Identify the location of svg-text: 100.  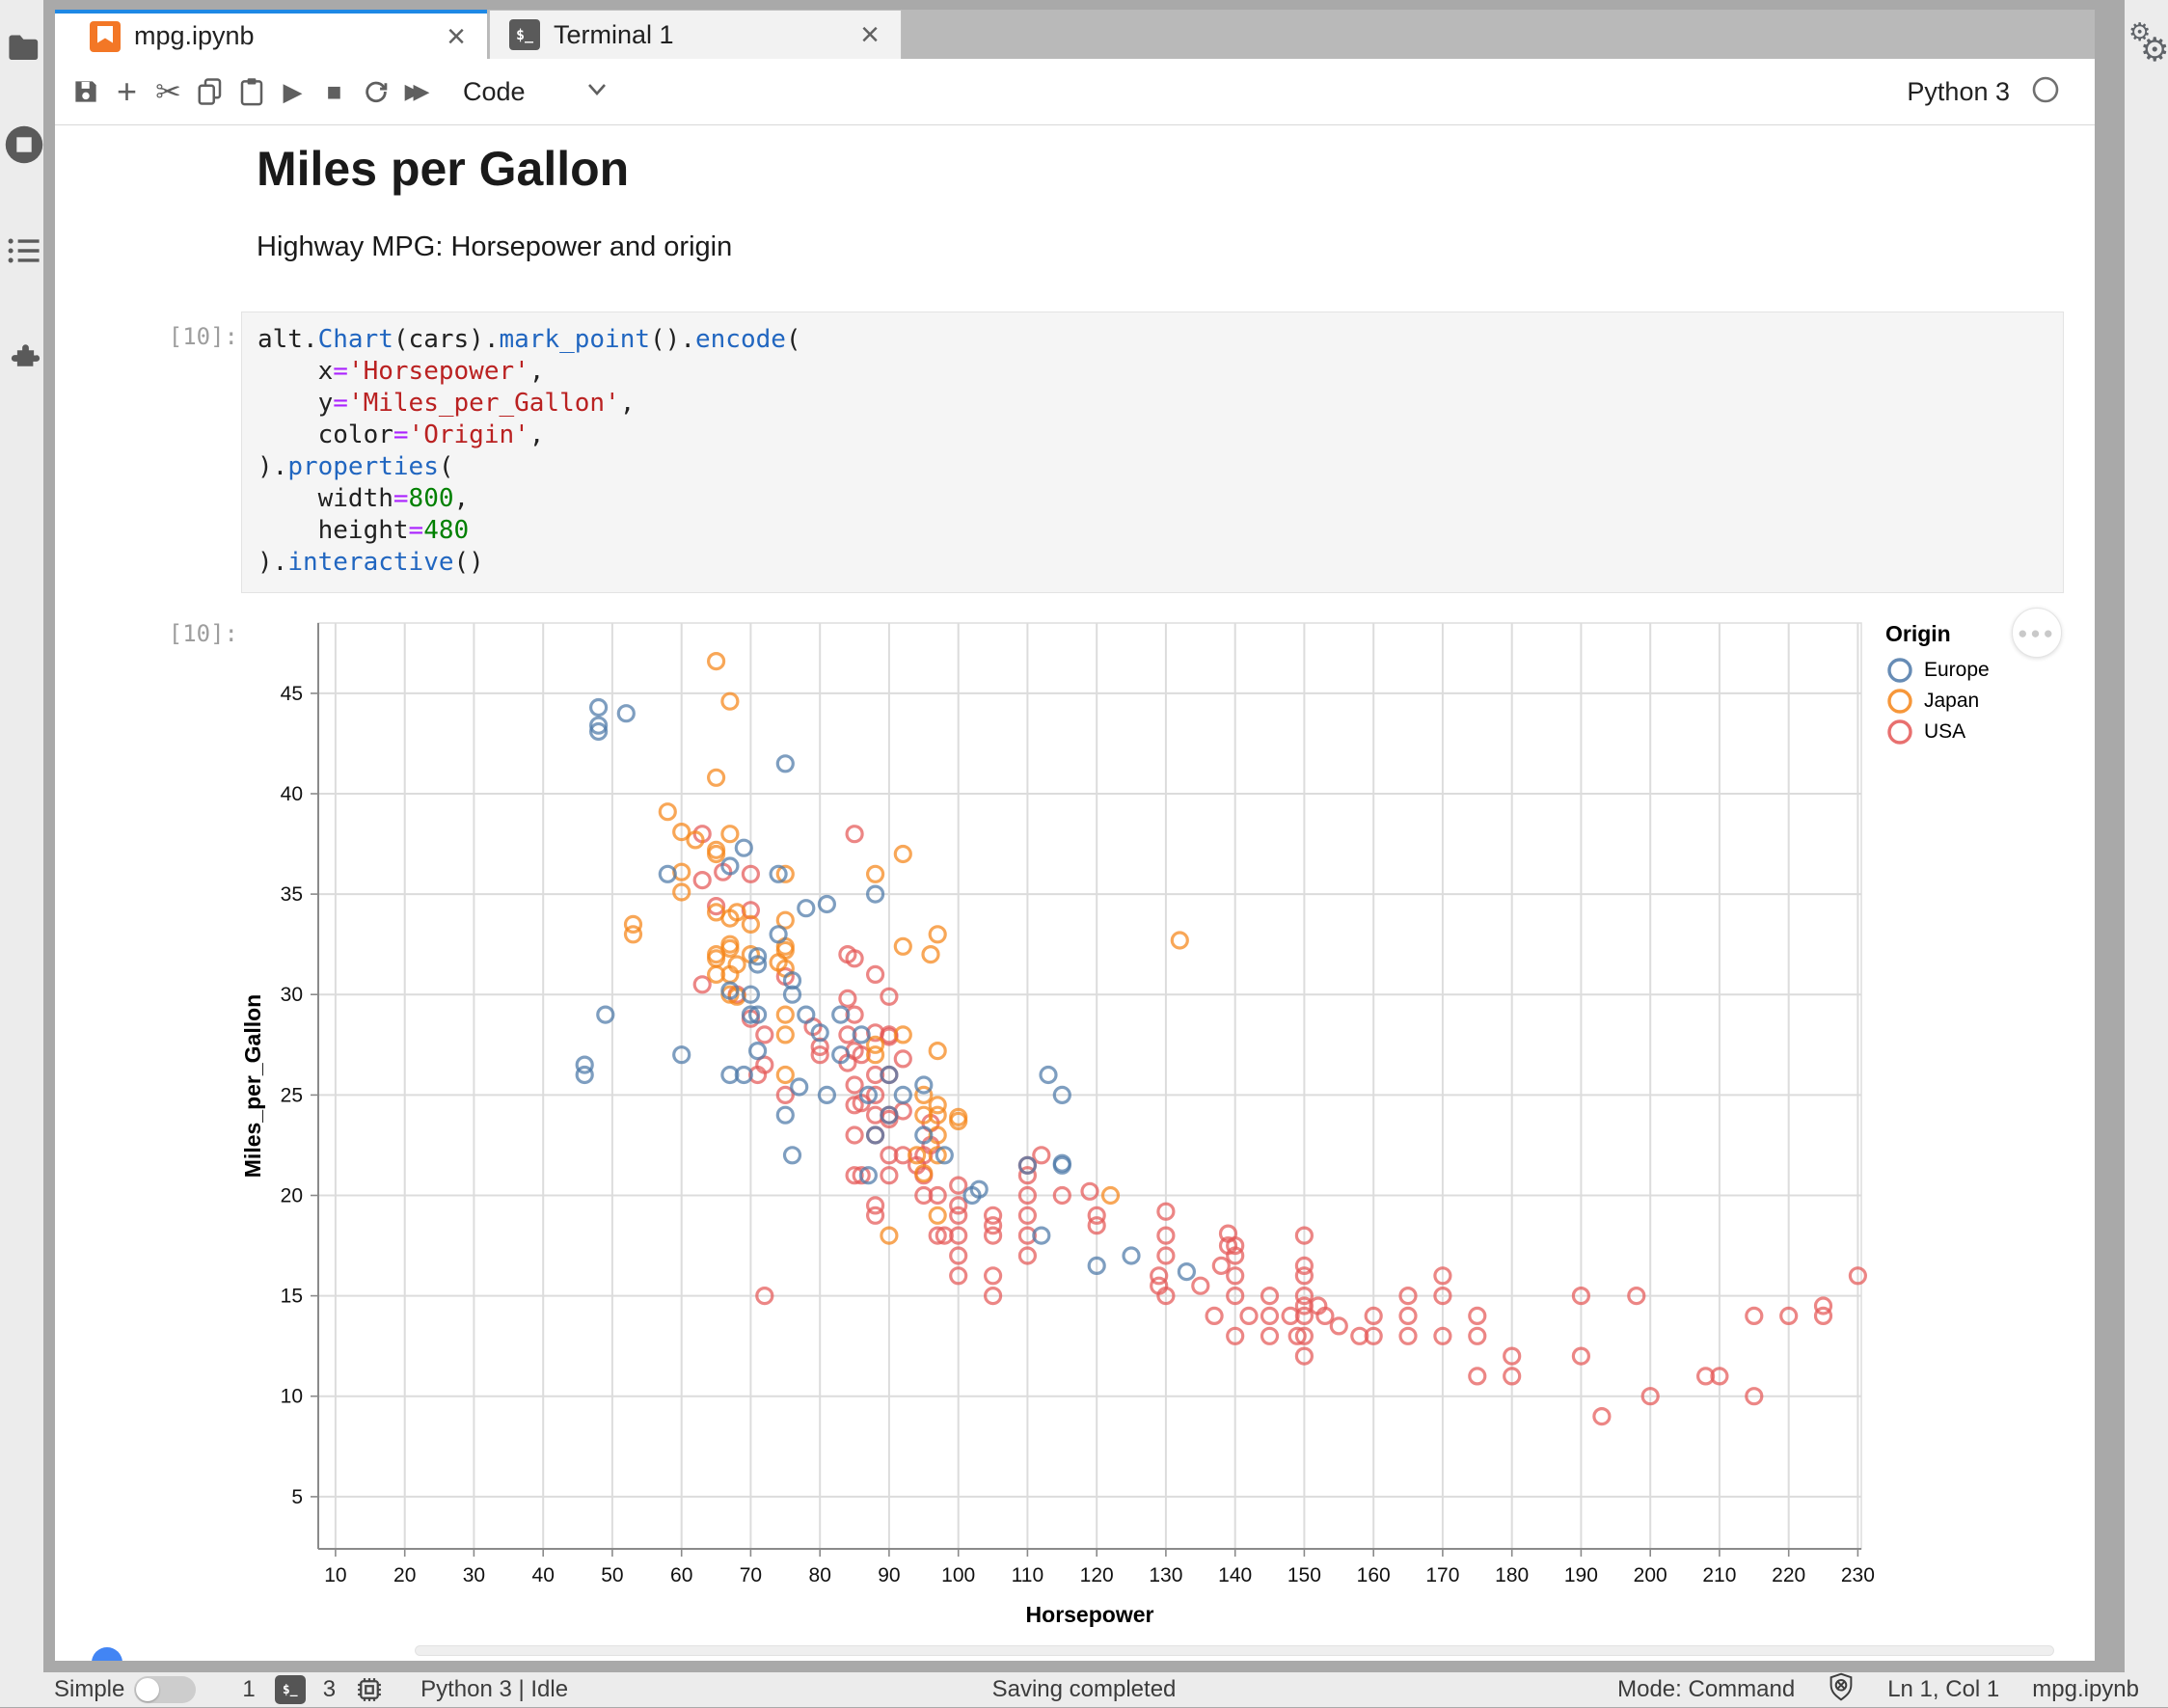
(958, 1575).